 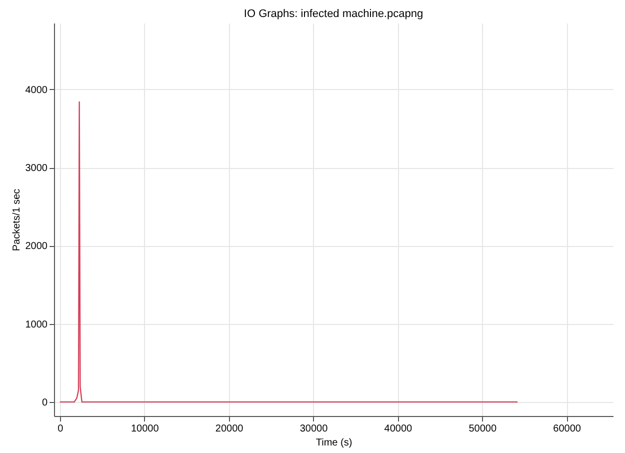 I want to click on x-tick-label: 60000, so click(x=567, y=429).